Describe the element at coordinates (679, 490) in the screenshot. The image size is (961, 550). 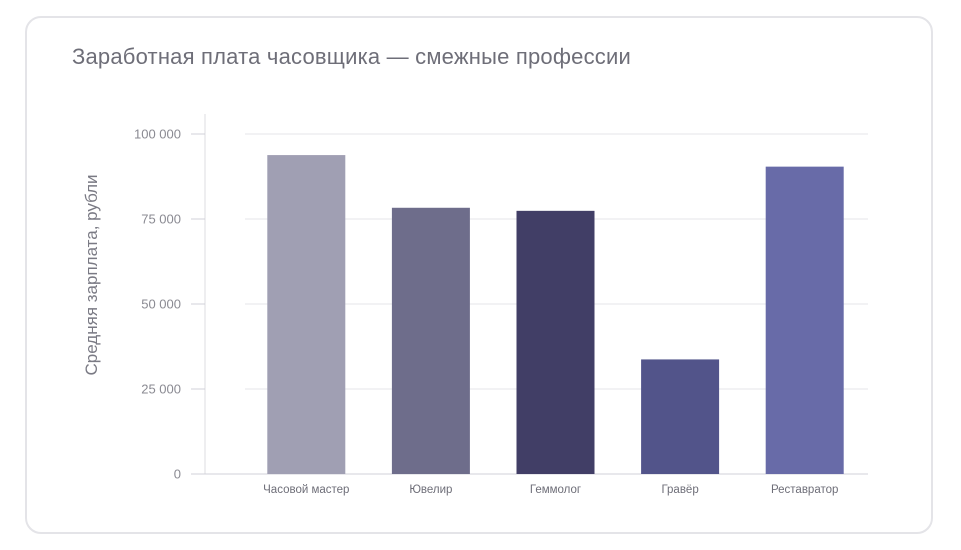
I see `x-tick-label: Гравёр` at that location.